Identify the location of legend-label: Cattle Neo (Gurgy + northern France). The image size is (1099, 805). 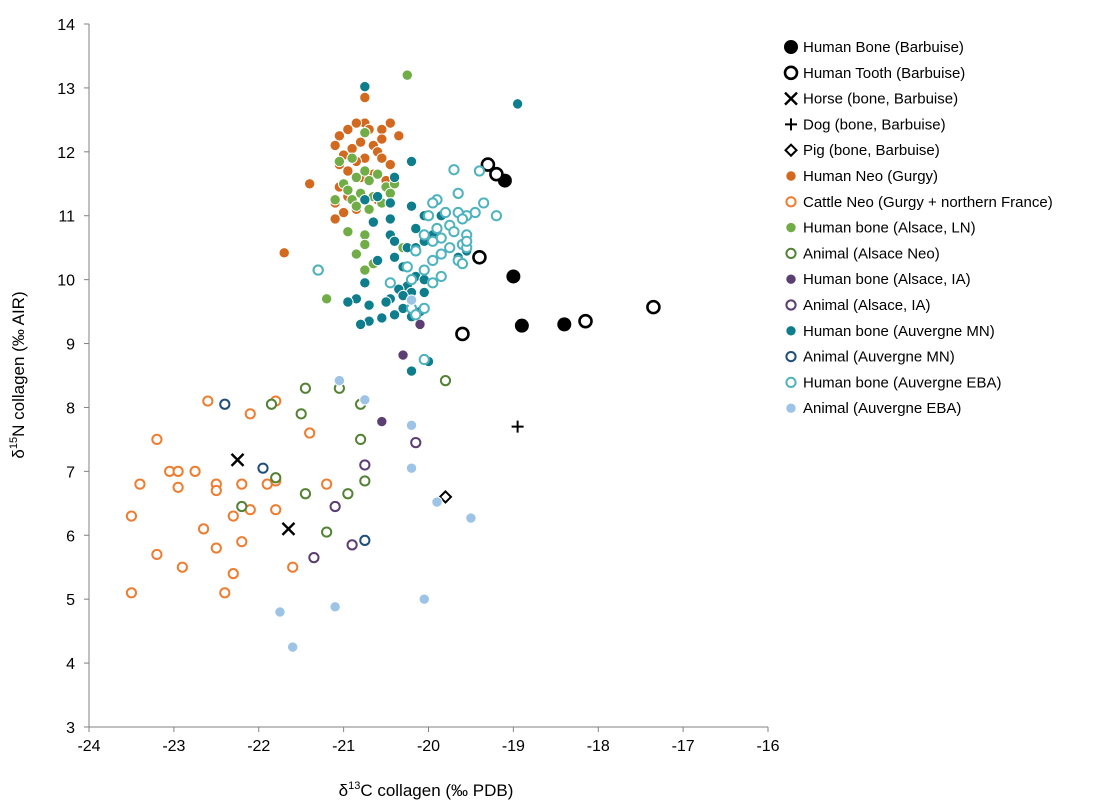
(928, 202).